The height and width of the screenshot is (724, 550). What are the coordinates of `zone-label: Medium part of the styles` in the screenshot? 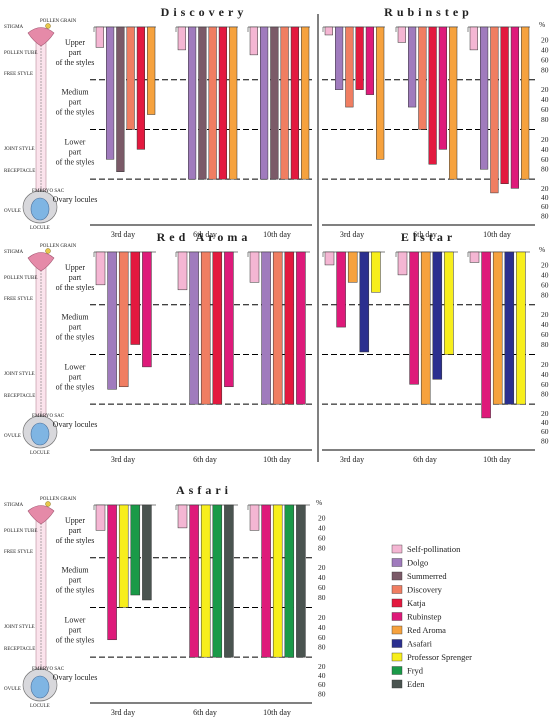 It's located at (75, 580).